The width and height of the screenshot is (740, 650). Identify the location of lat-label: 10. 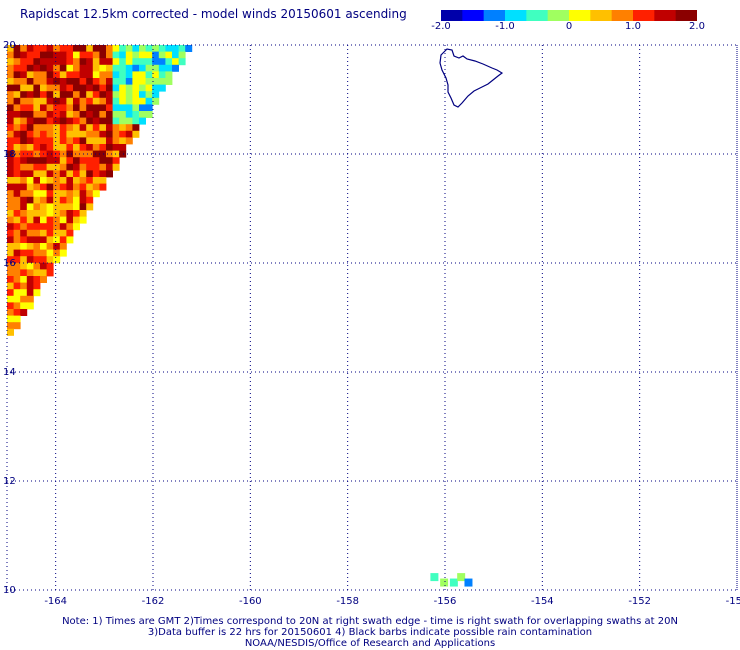
(9, 590).